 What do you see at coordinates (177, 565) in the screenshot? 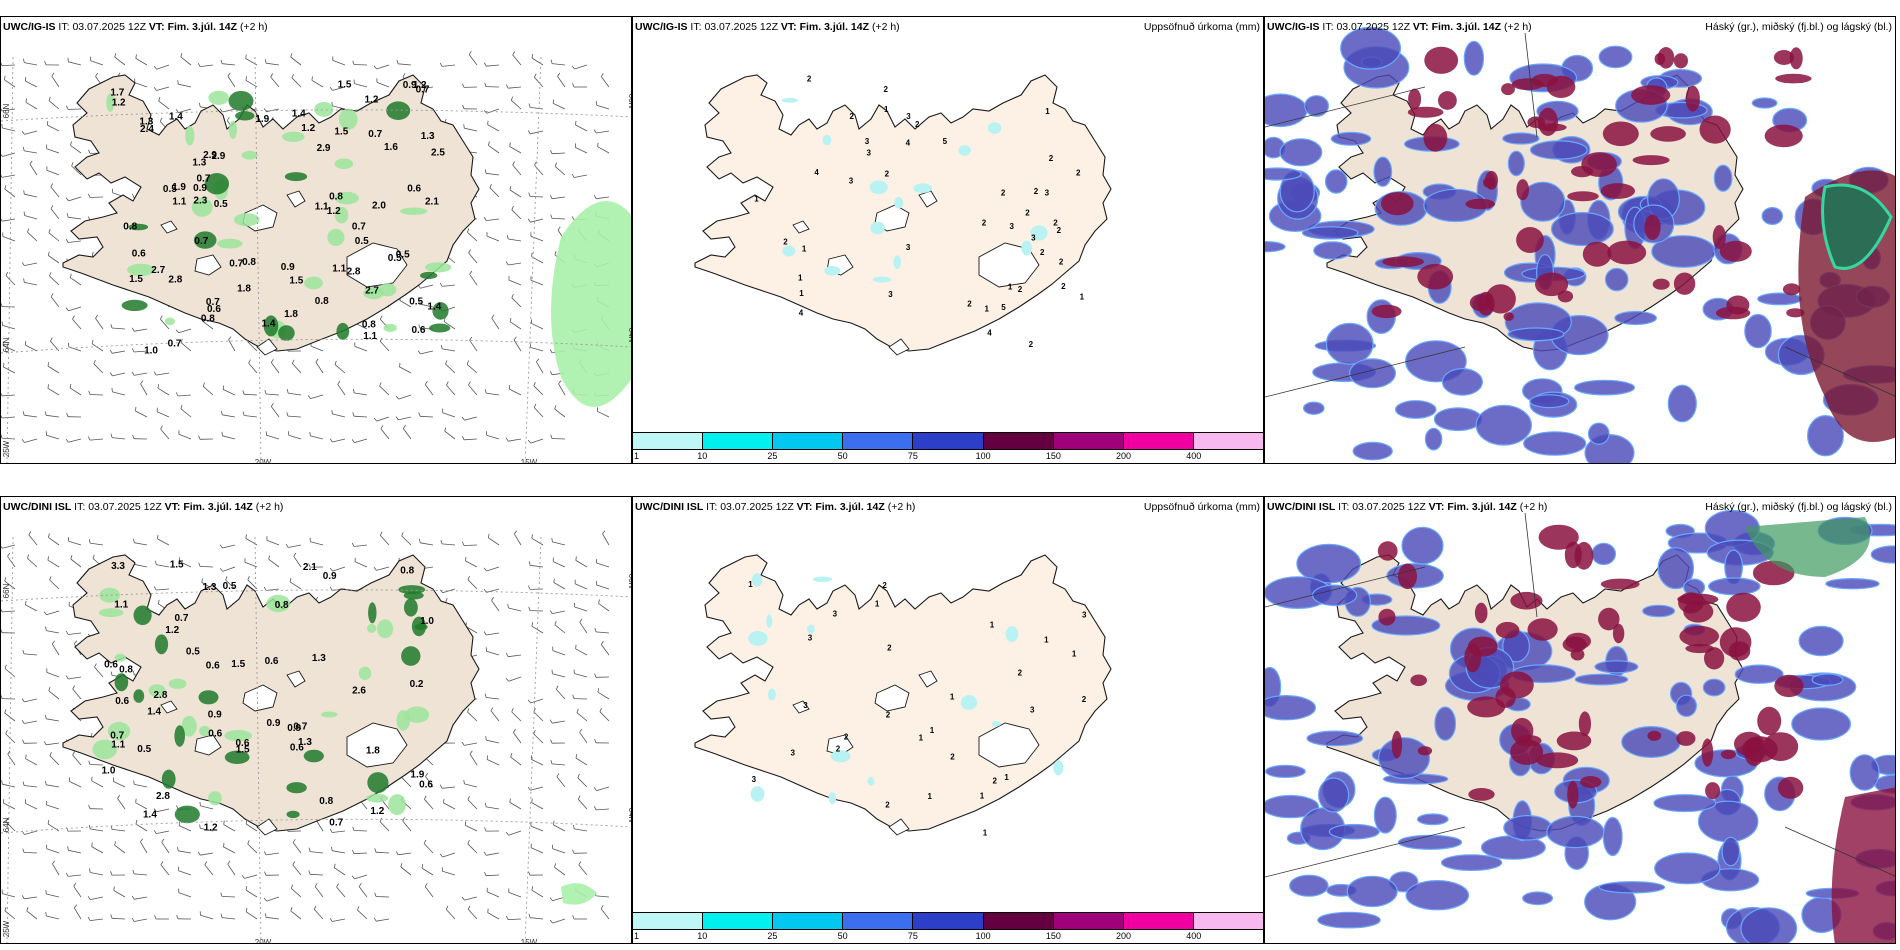
I see `precip-value: 1.5` at bounding box center [177, 565].